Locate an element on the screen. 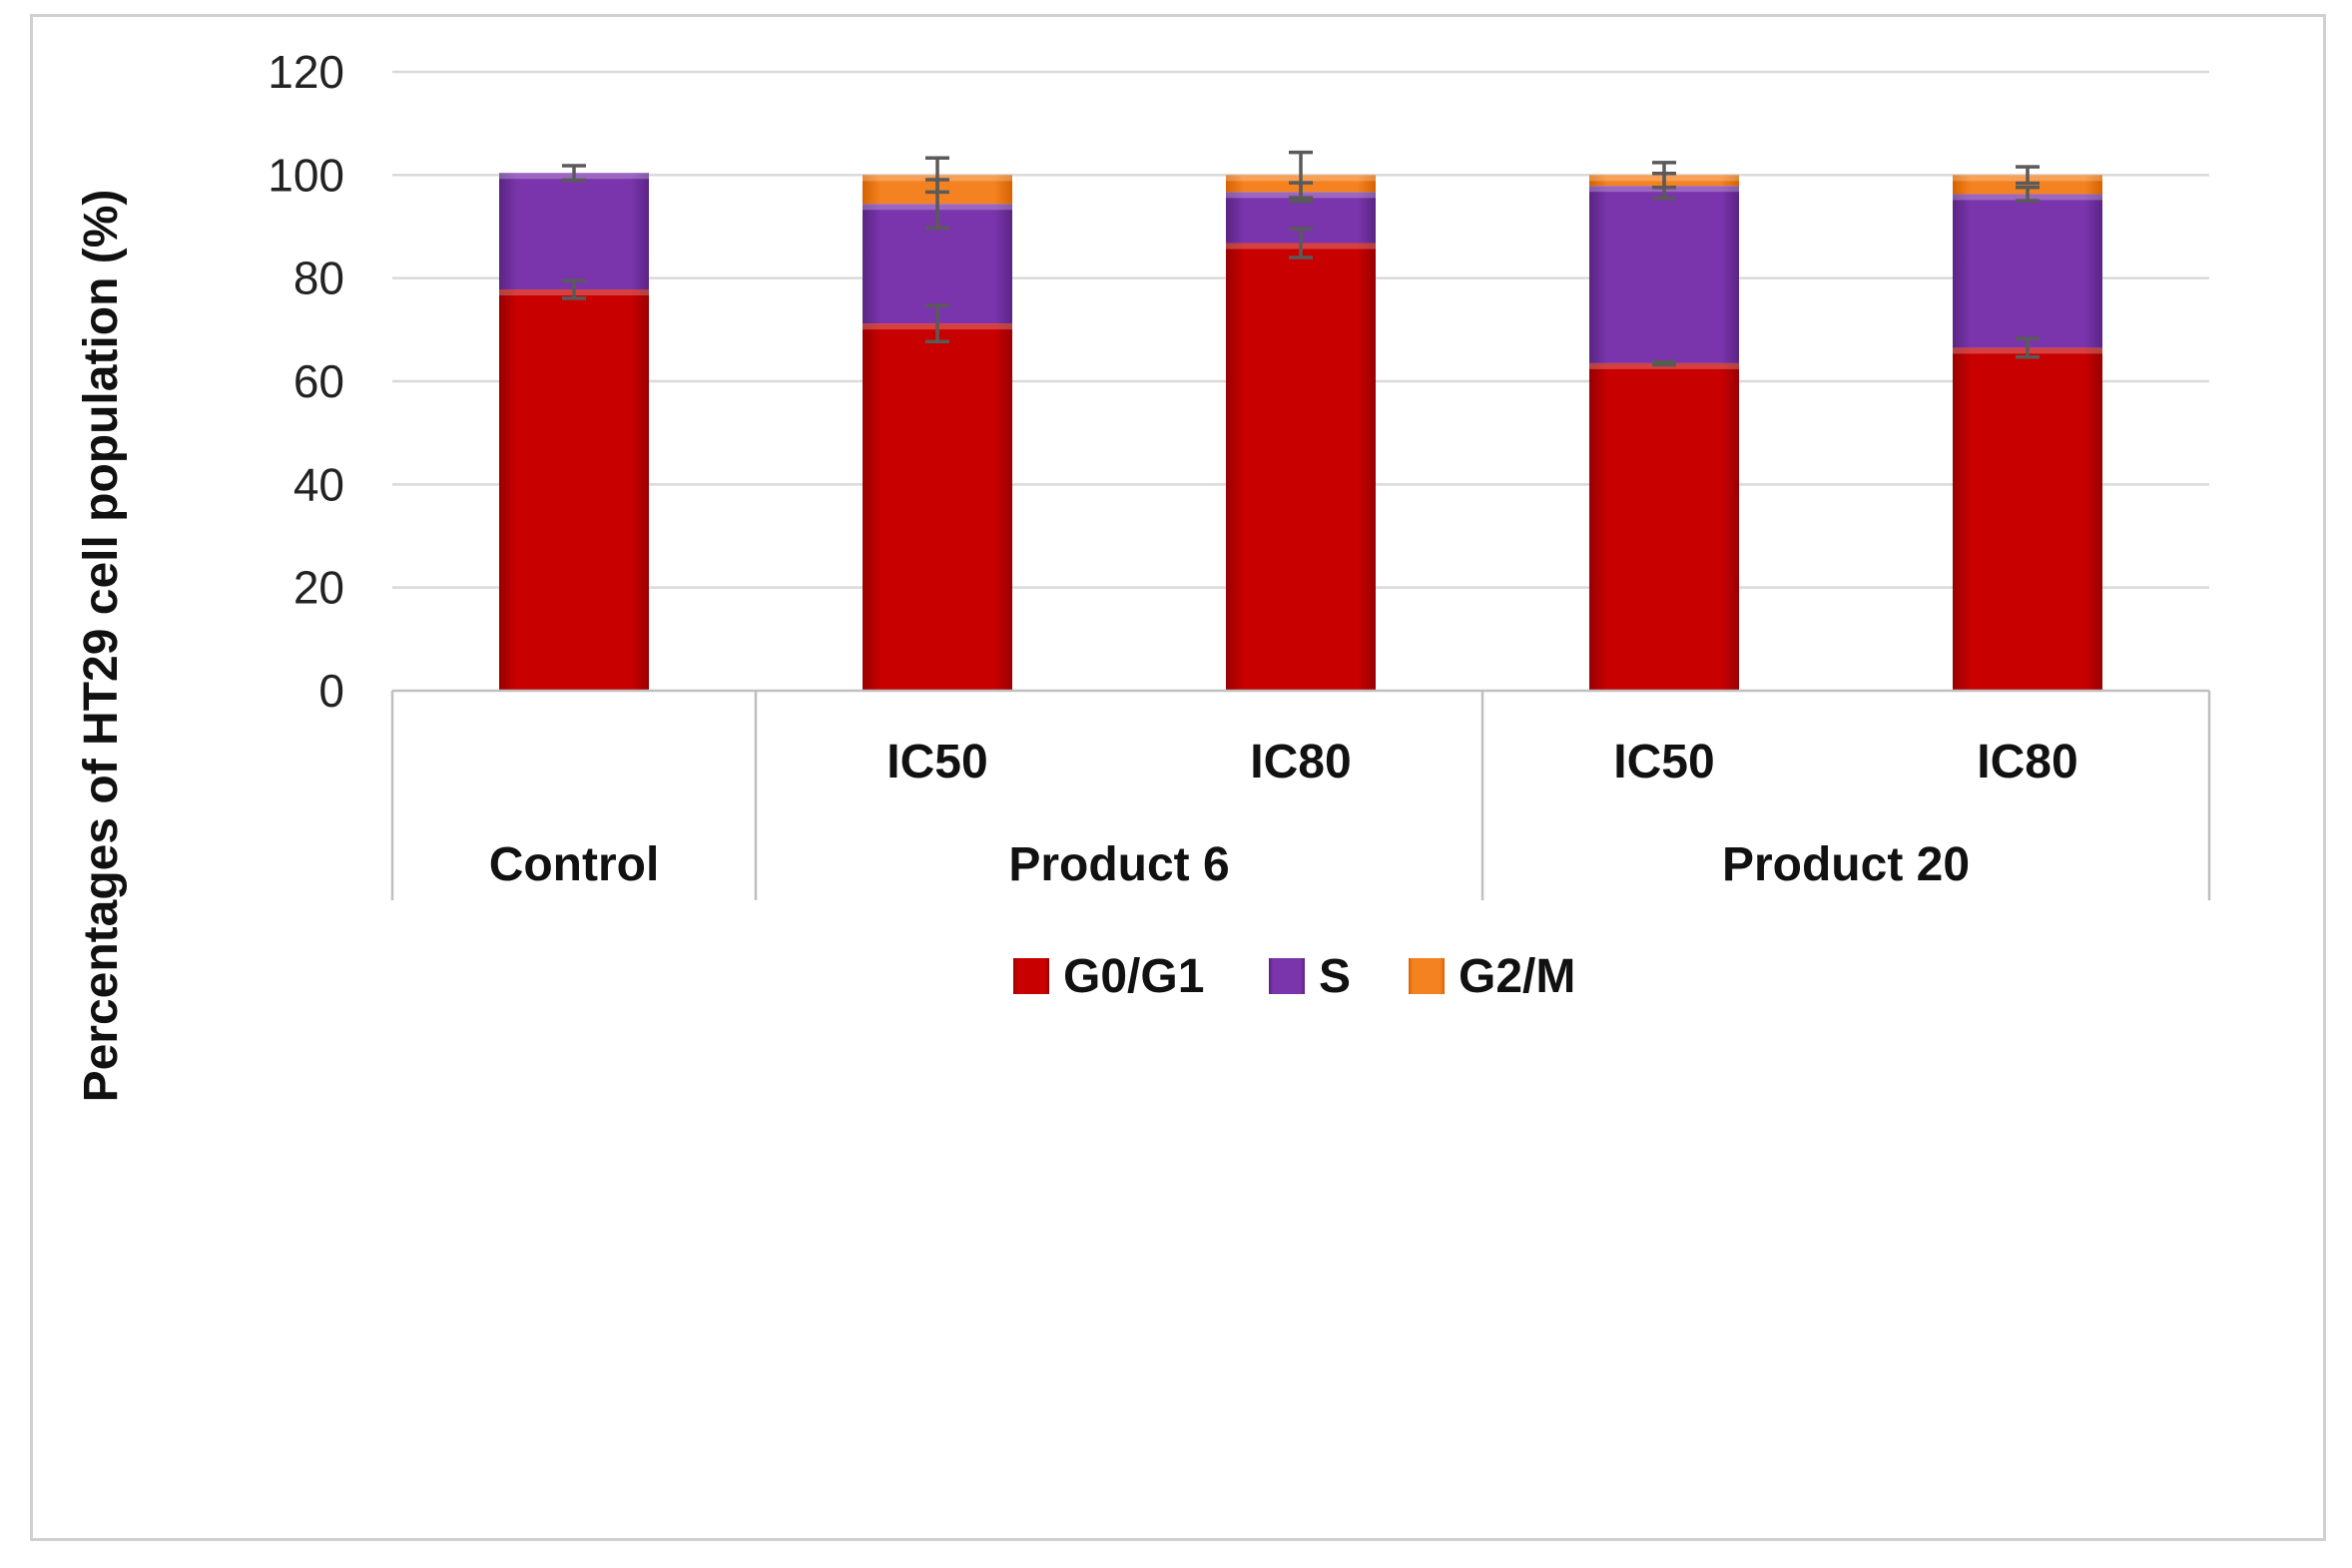  legend-item-s: S is located at coordinates (1310, 976).